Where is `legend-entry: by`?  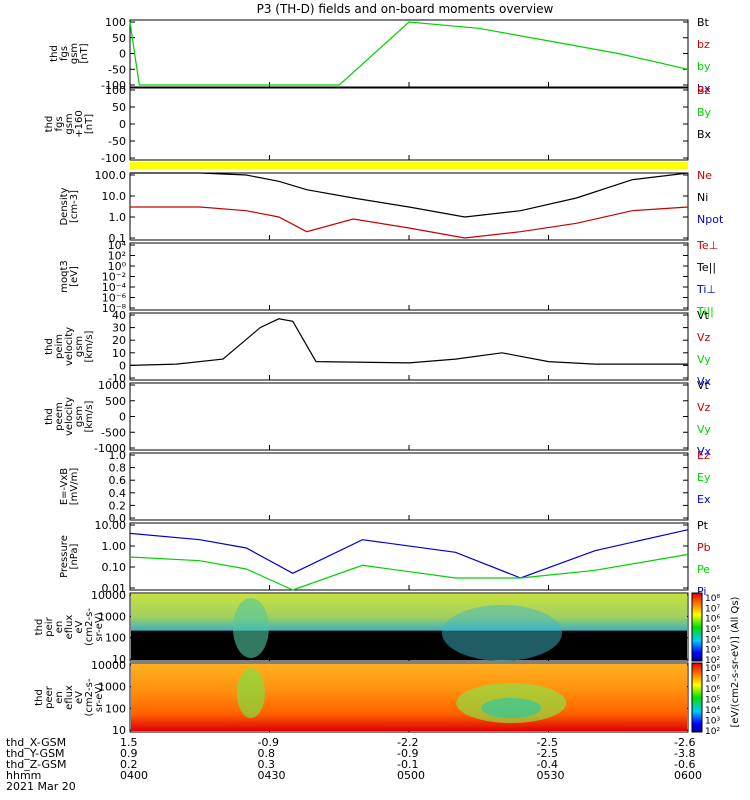
legend-entry: by is located at coordinates (704, 66).